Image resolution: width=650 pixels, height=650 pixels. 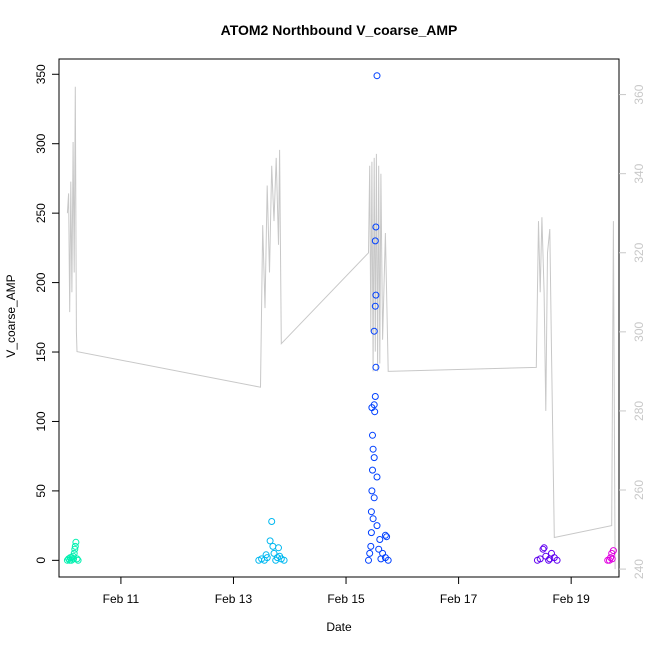 What do you see at coordinates (639, 411) in the screenshot?
I see `y2-tick-label: 280` at bounding box center [639, 411].